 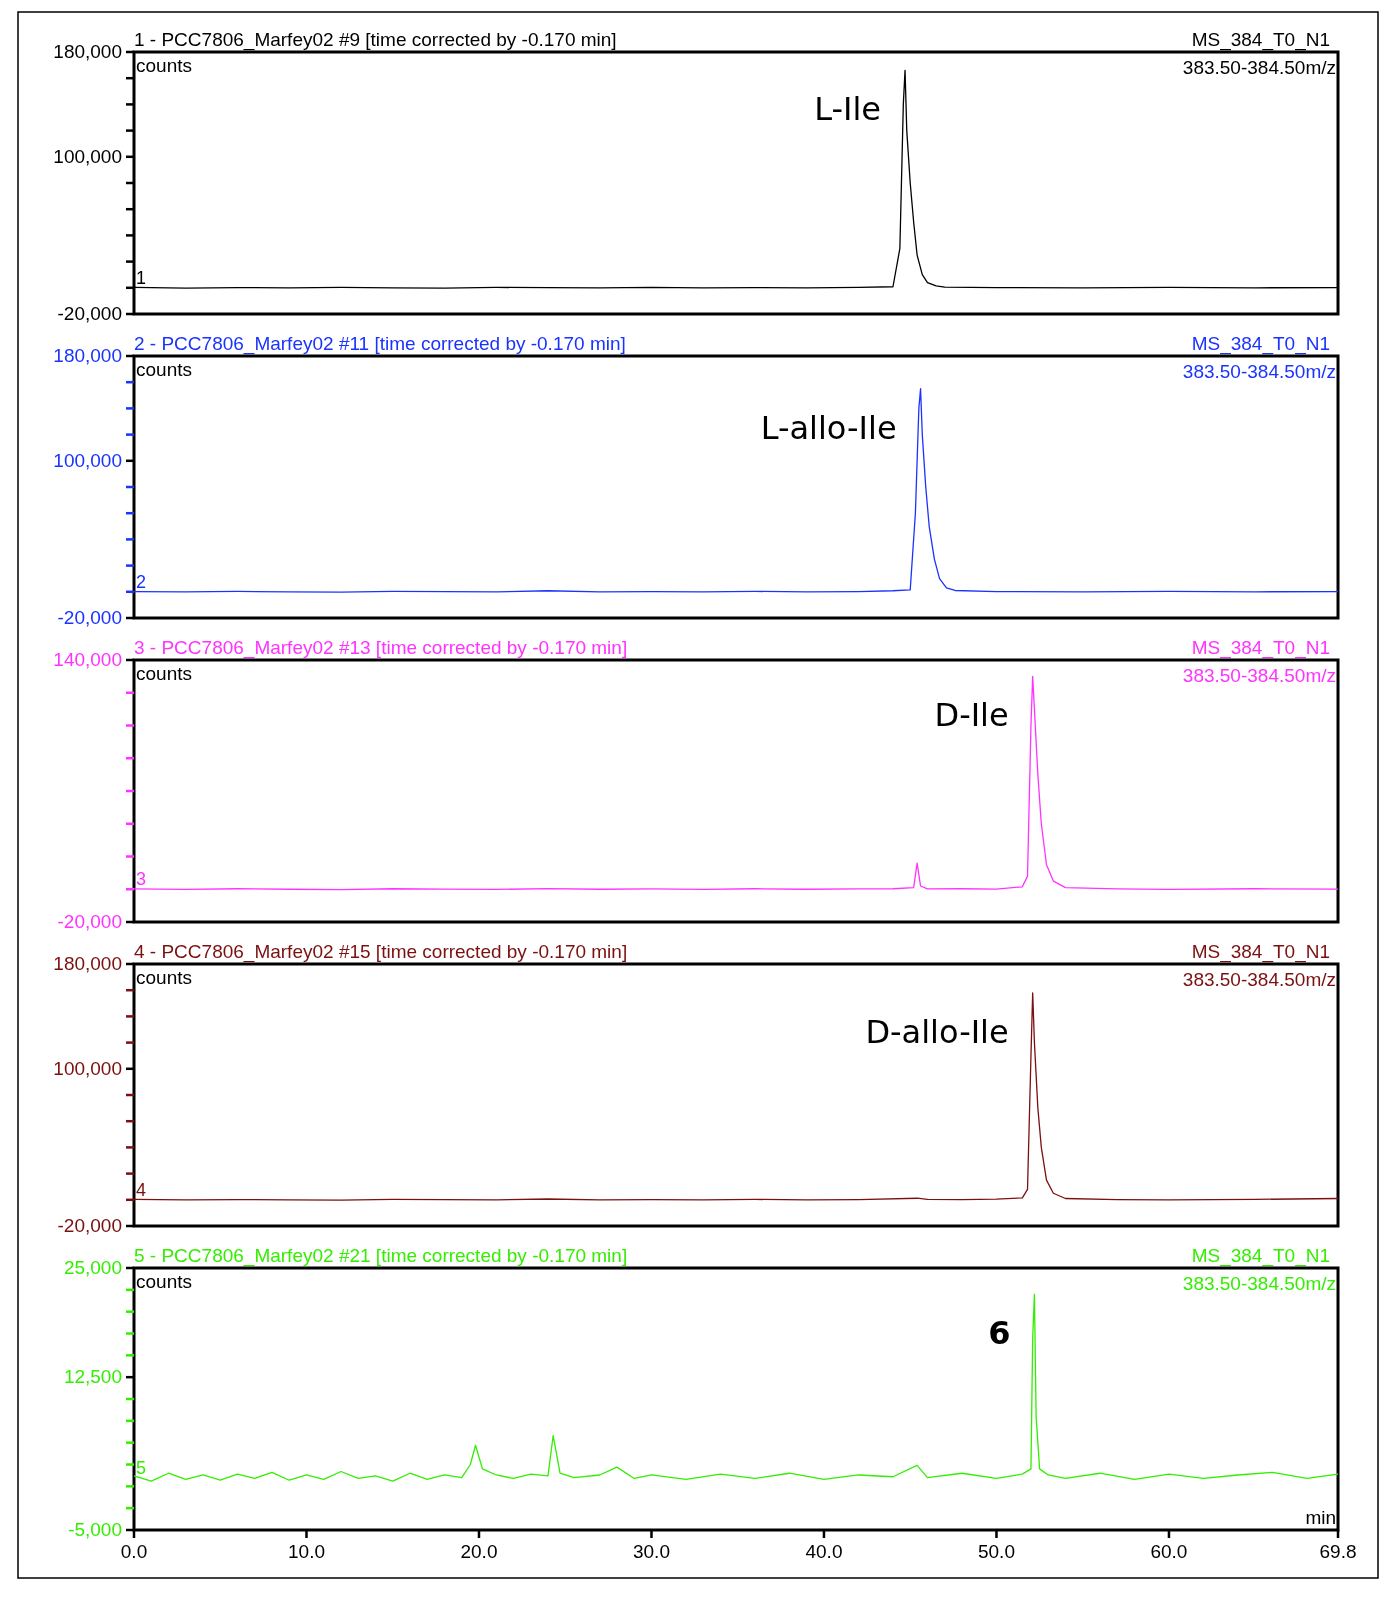 What do you see at coordinates (1338, 1551) in the screenshot?
I see `x-tick-label: 69.8` at bounding box center [1338, 1551].